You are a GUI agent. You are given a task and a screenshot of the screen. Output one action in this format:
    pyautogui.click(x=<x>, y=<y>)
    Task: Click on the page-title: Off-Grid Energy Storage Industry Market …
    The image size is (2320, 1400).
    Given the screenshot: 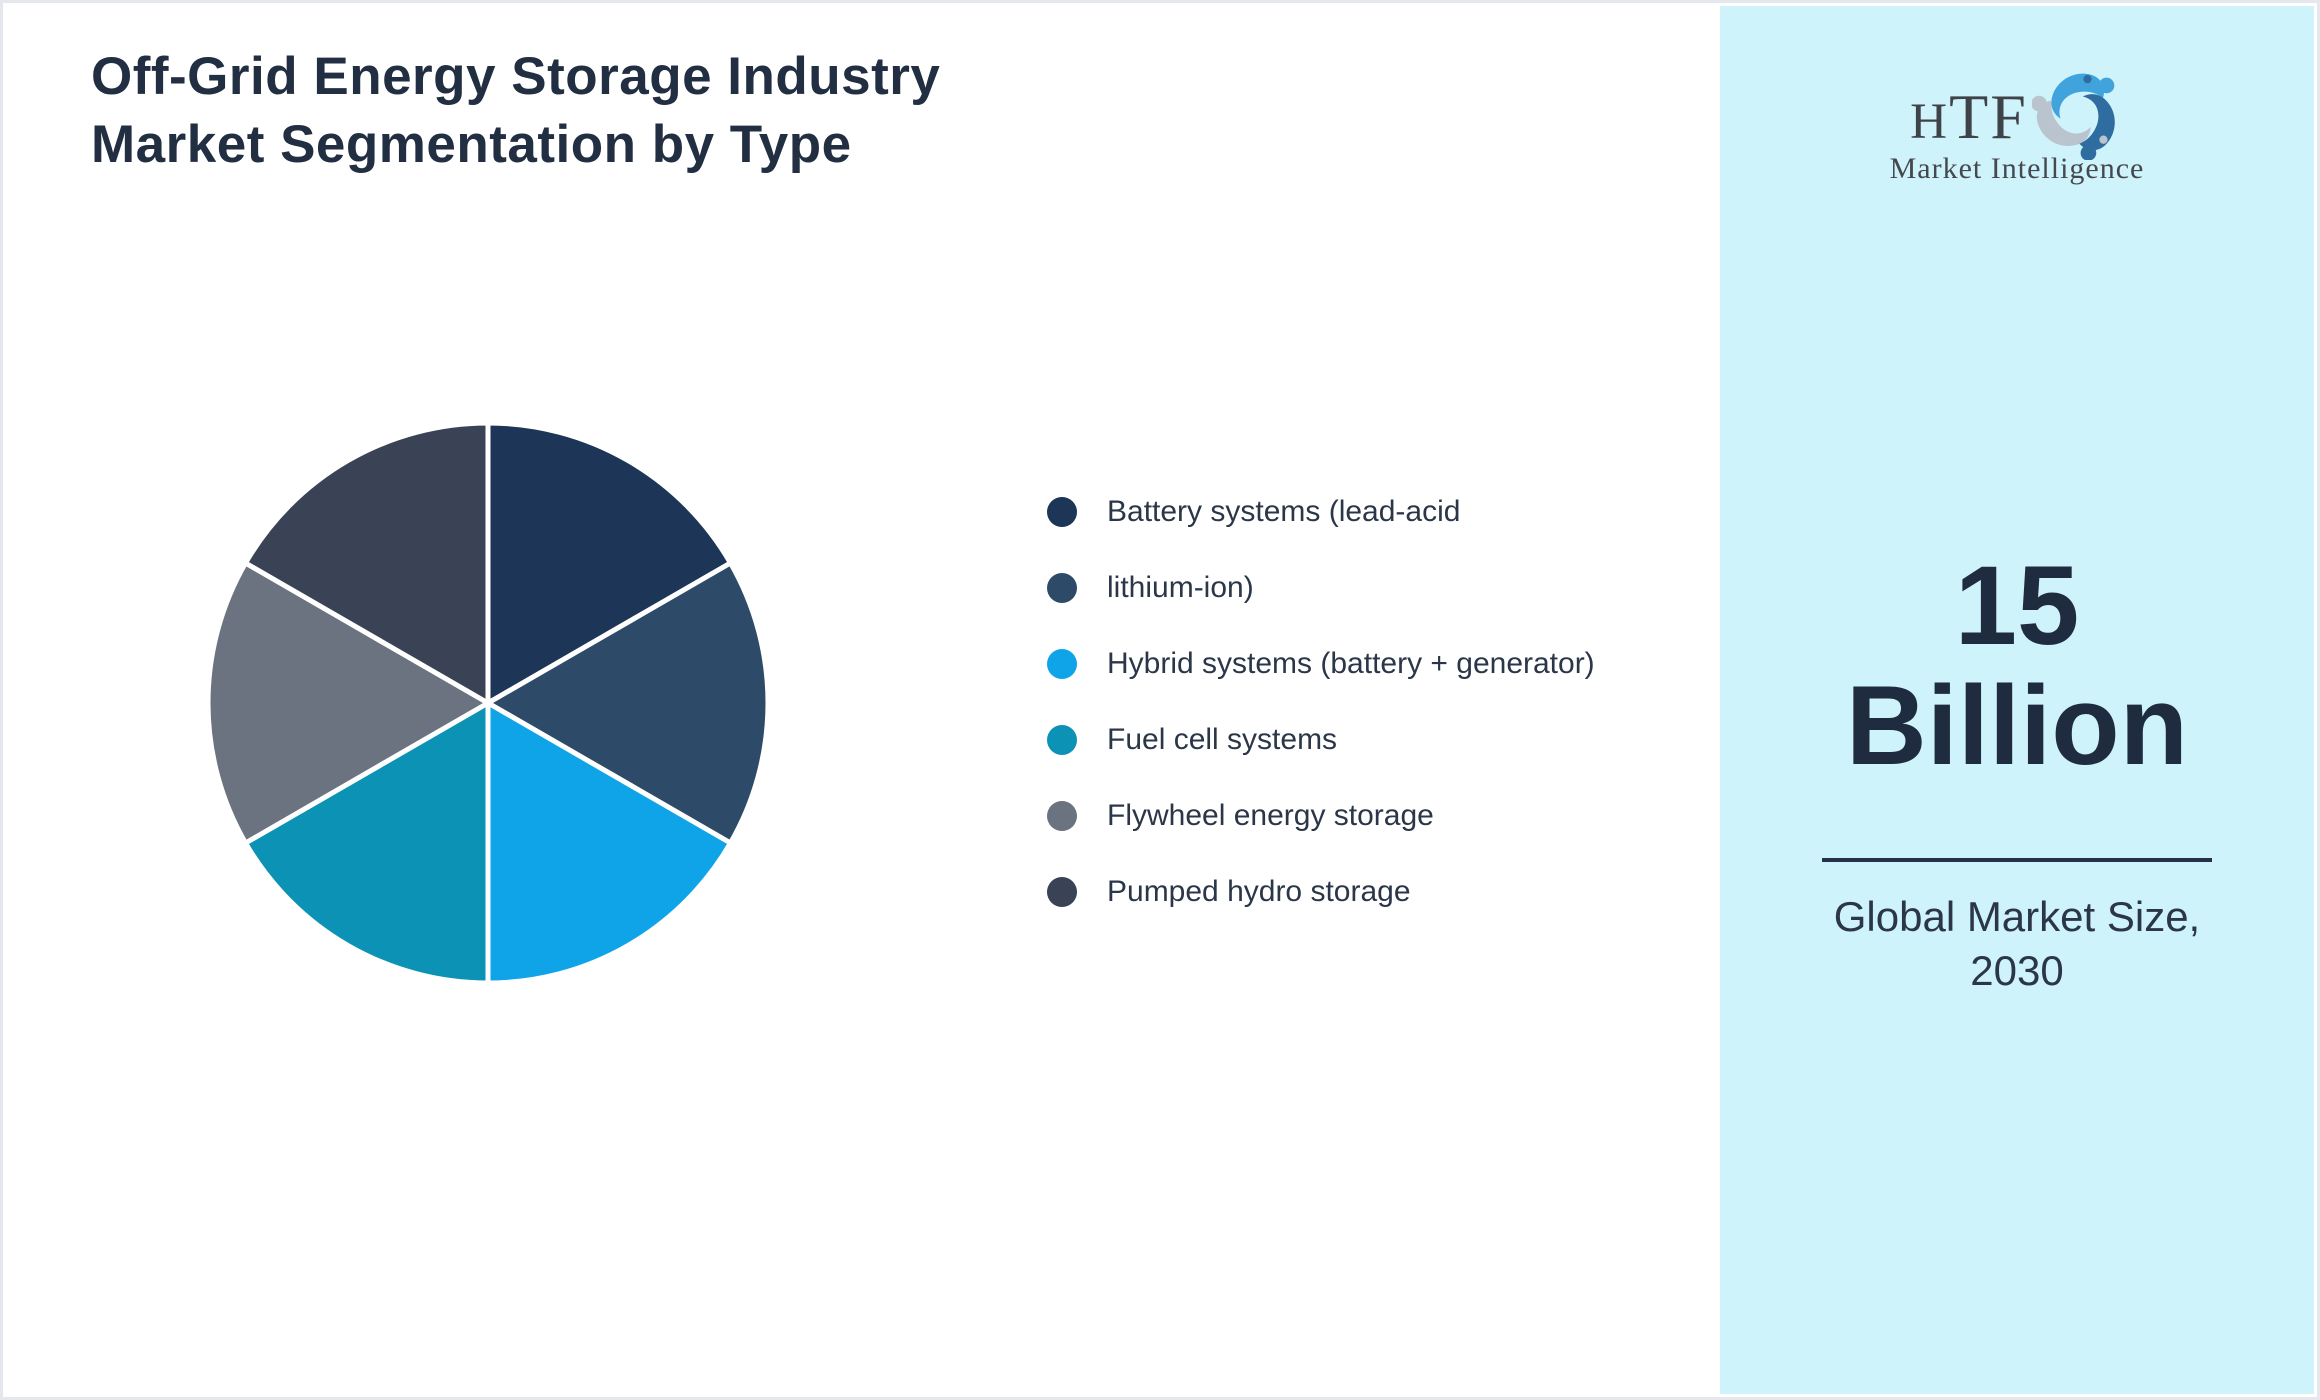 What is the action you would take?
    pyautogui.click(x=515, y=111)
    